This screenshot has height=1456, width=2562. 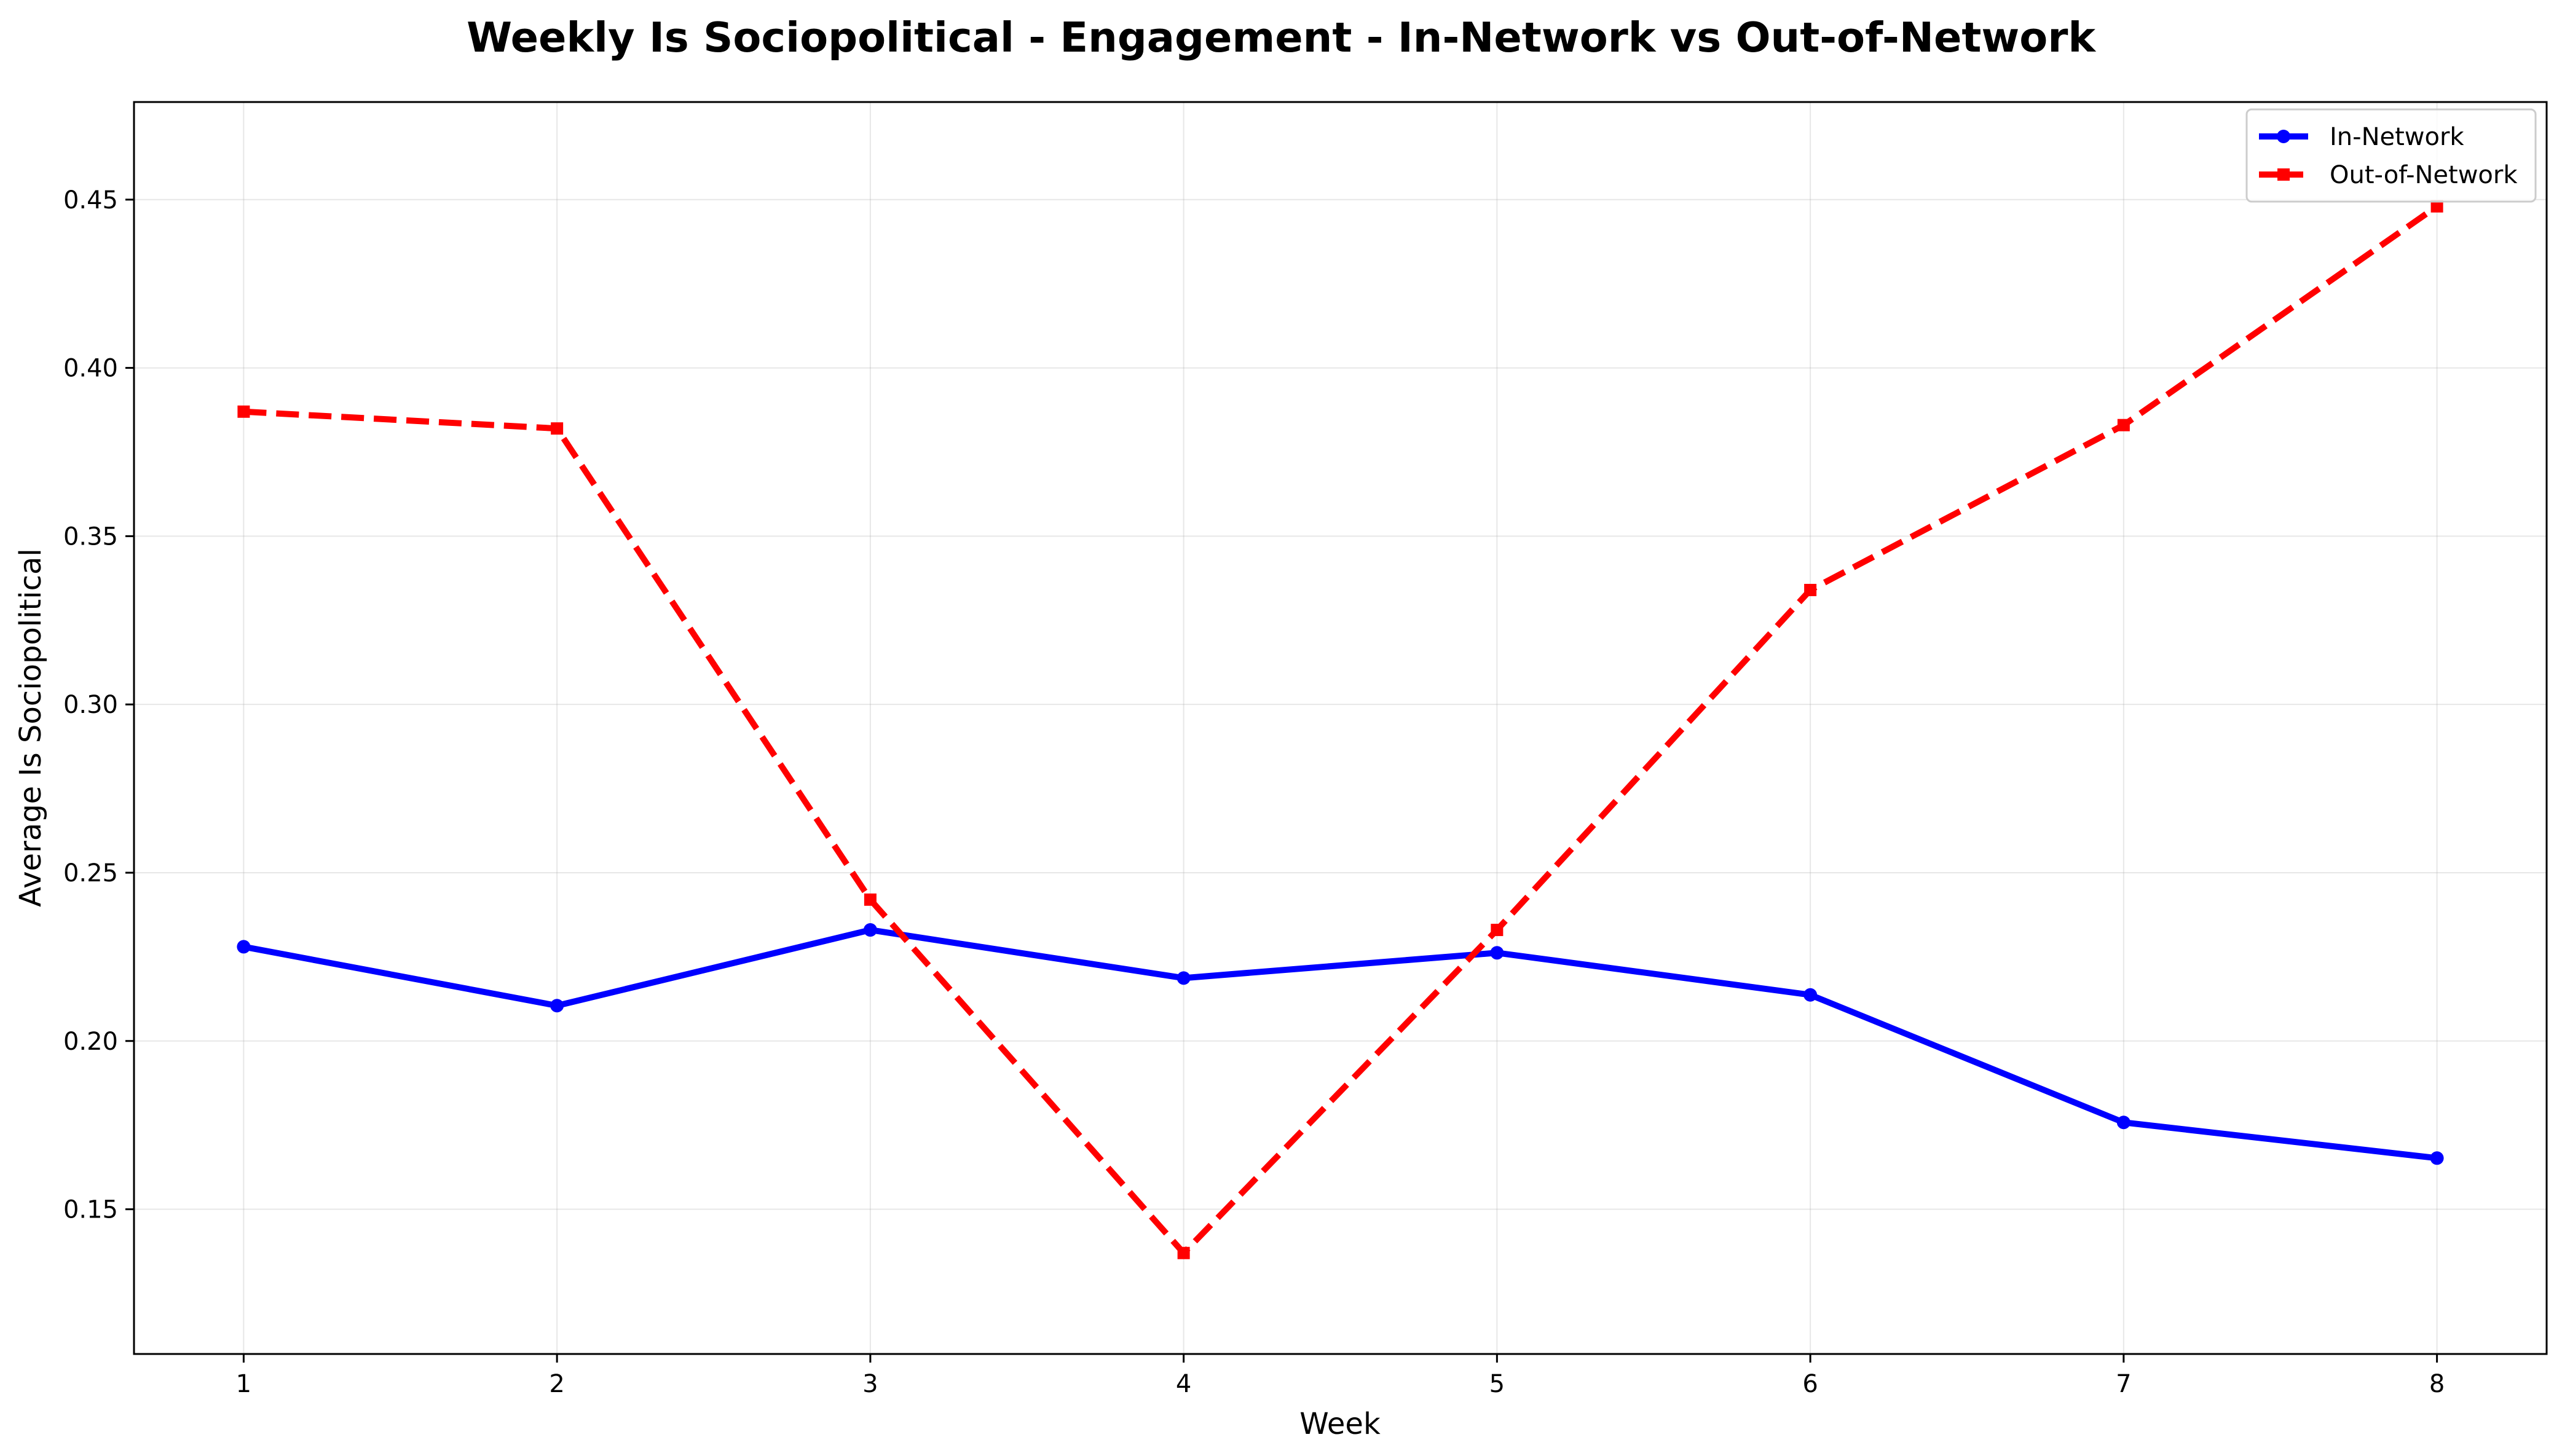 What do you see at coordinates (2284, 174) in the screenshot?
I see `legend-marker-out-of-network` at bounding box center [2284, 174].